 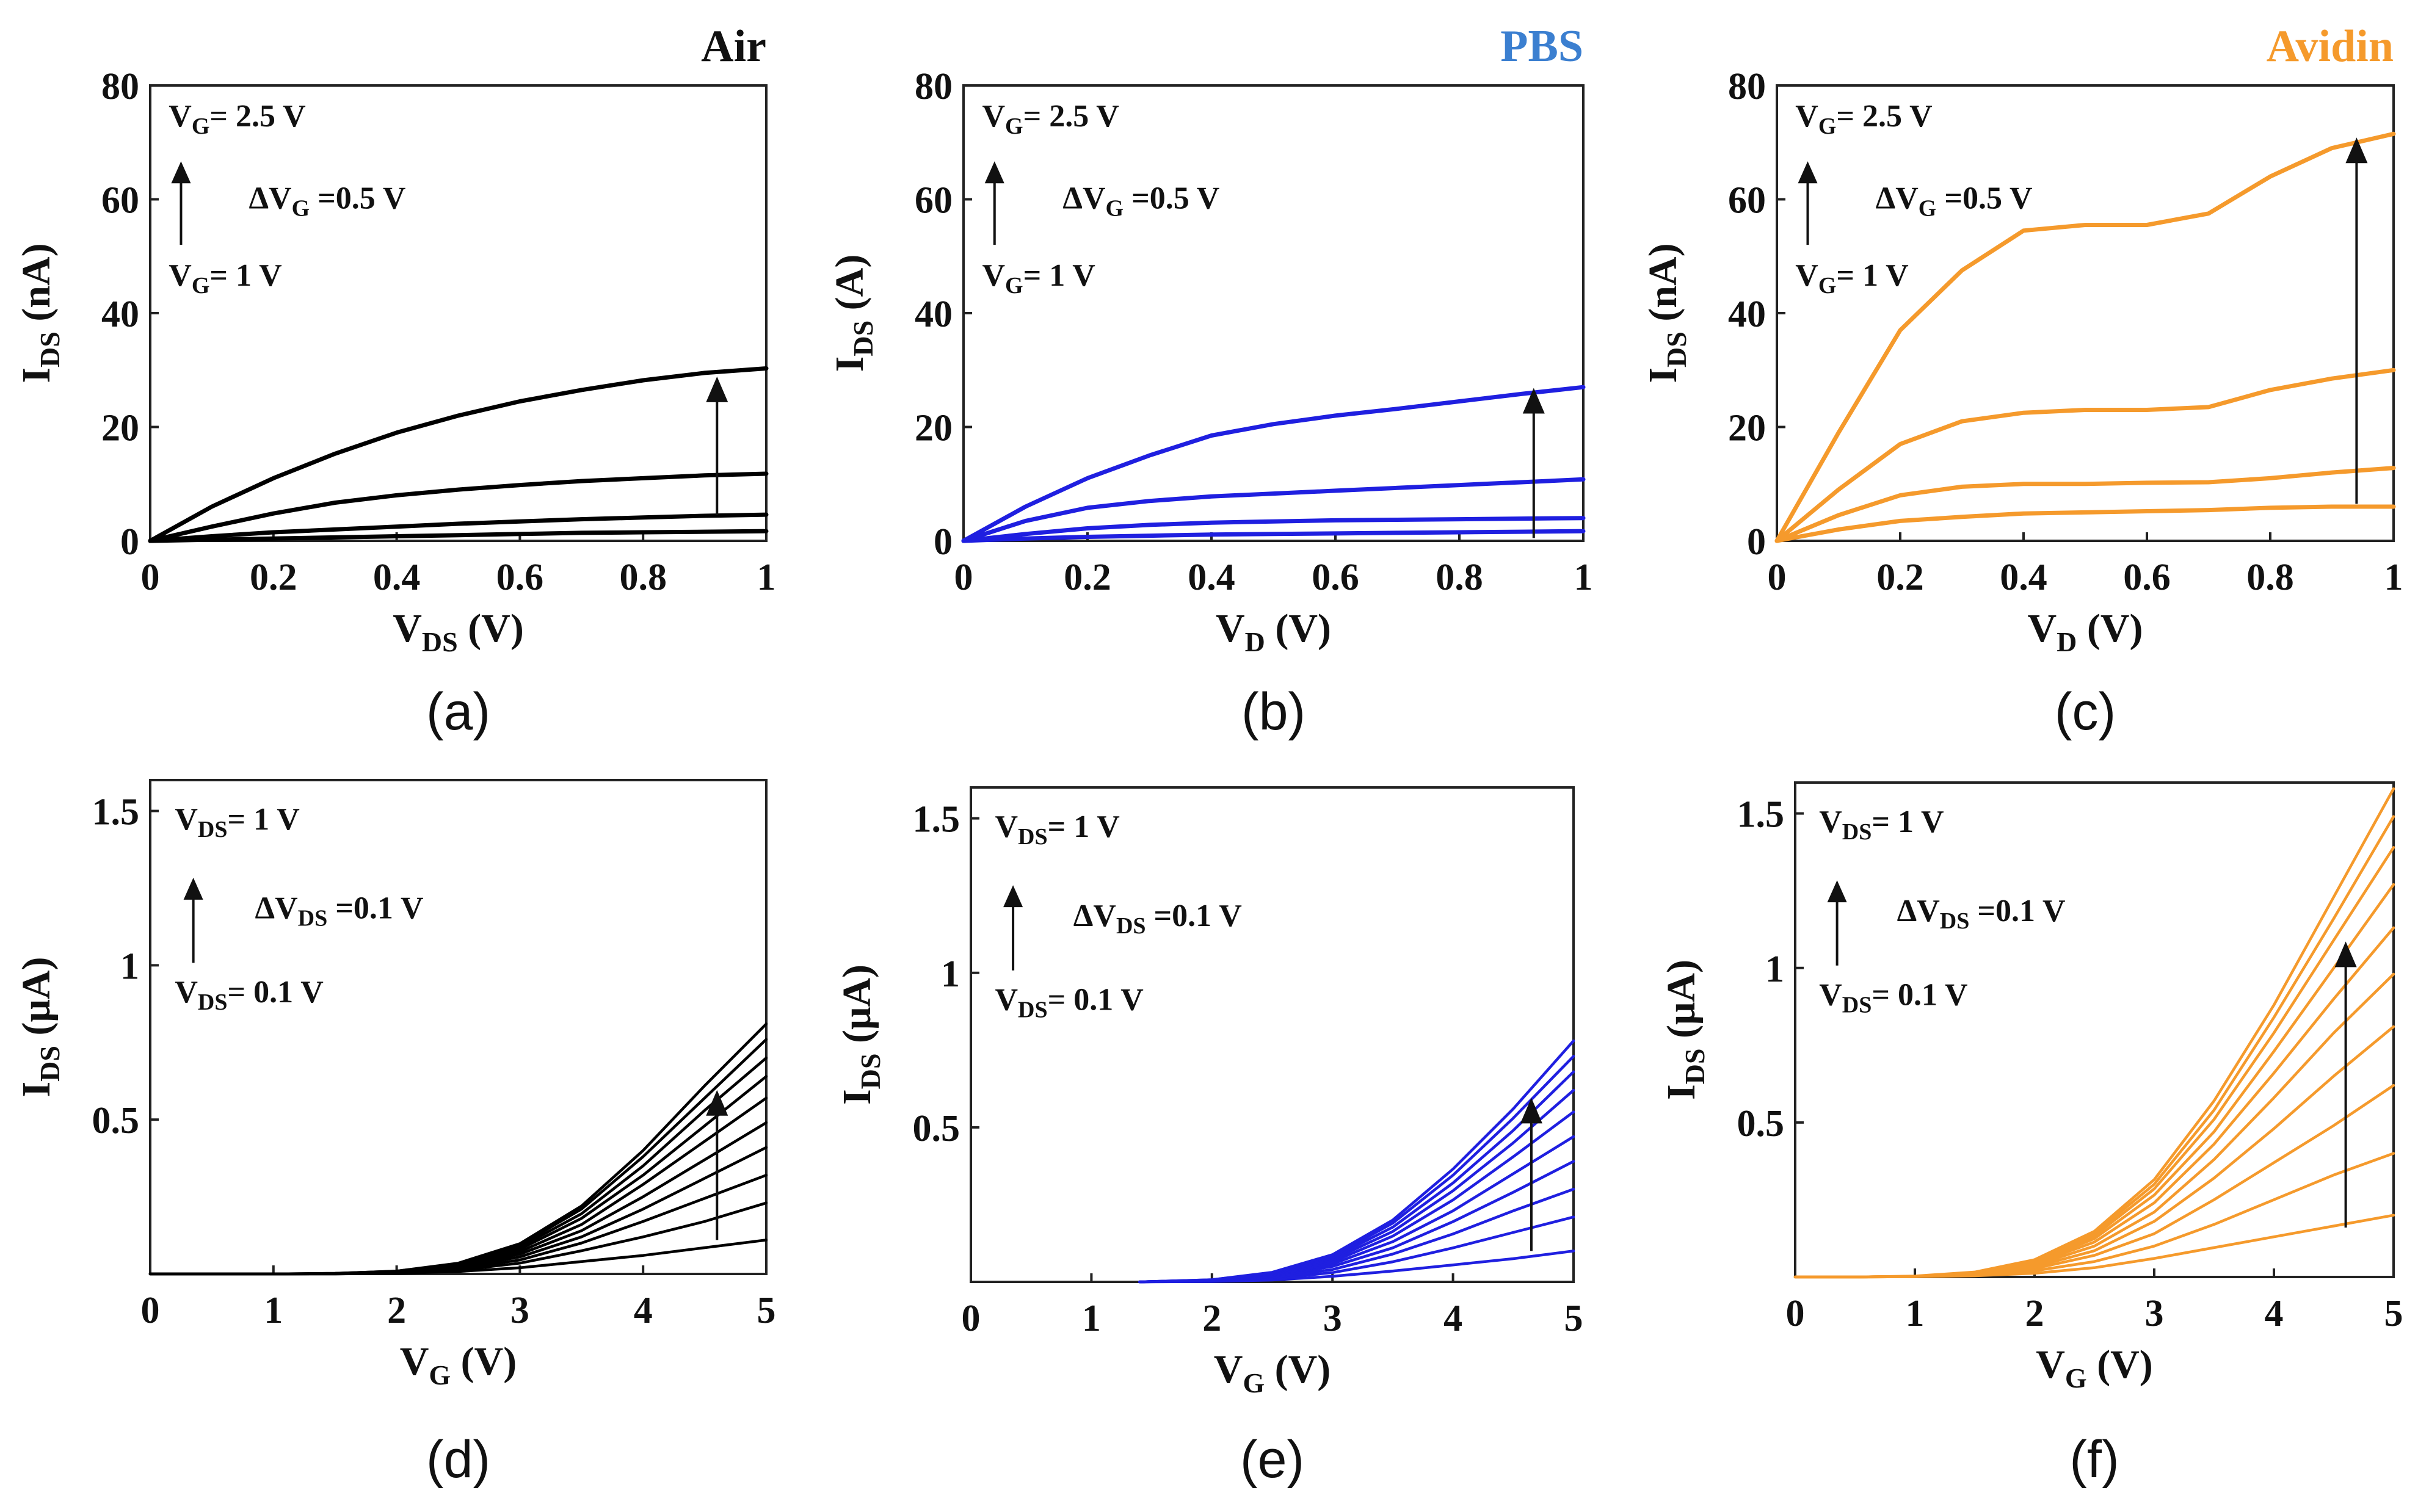 I want to click on label-part: =0.1 V, so click(x=2017, y=911).